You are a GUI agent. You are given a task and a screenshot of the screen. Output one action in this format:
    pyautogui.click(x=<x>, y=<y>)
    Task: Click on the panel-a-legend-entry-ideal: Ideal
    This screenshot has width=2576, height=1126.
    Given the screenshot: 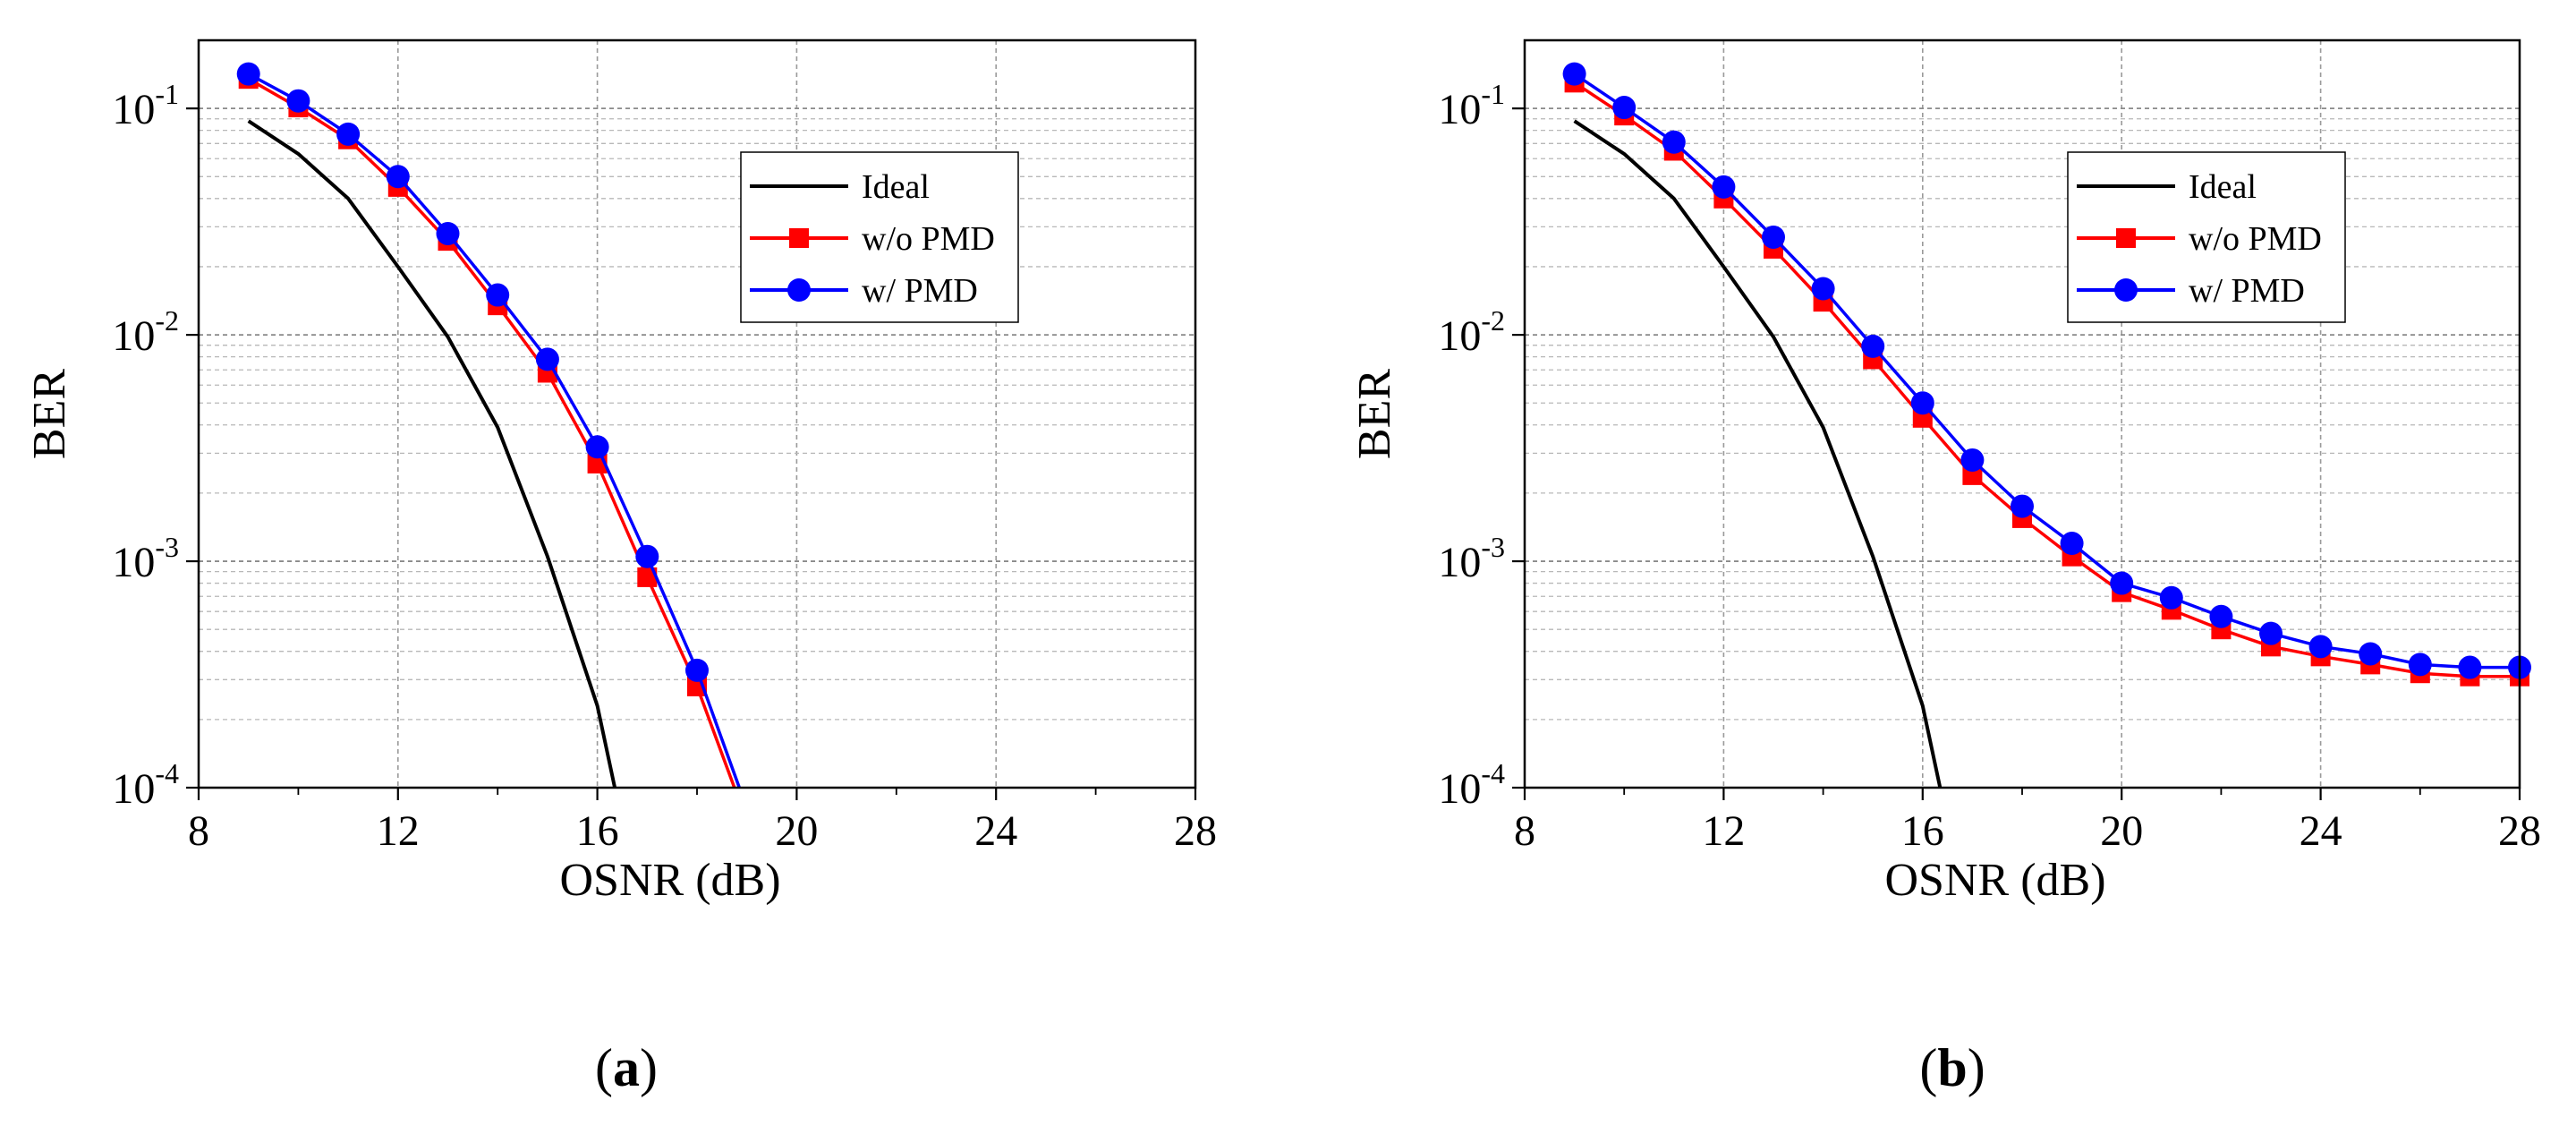 What is the action you would take?
    pyautogui.click(x=840, y=187)
    